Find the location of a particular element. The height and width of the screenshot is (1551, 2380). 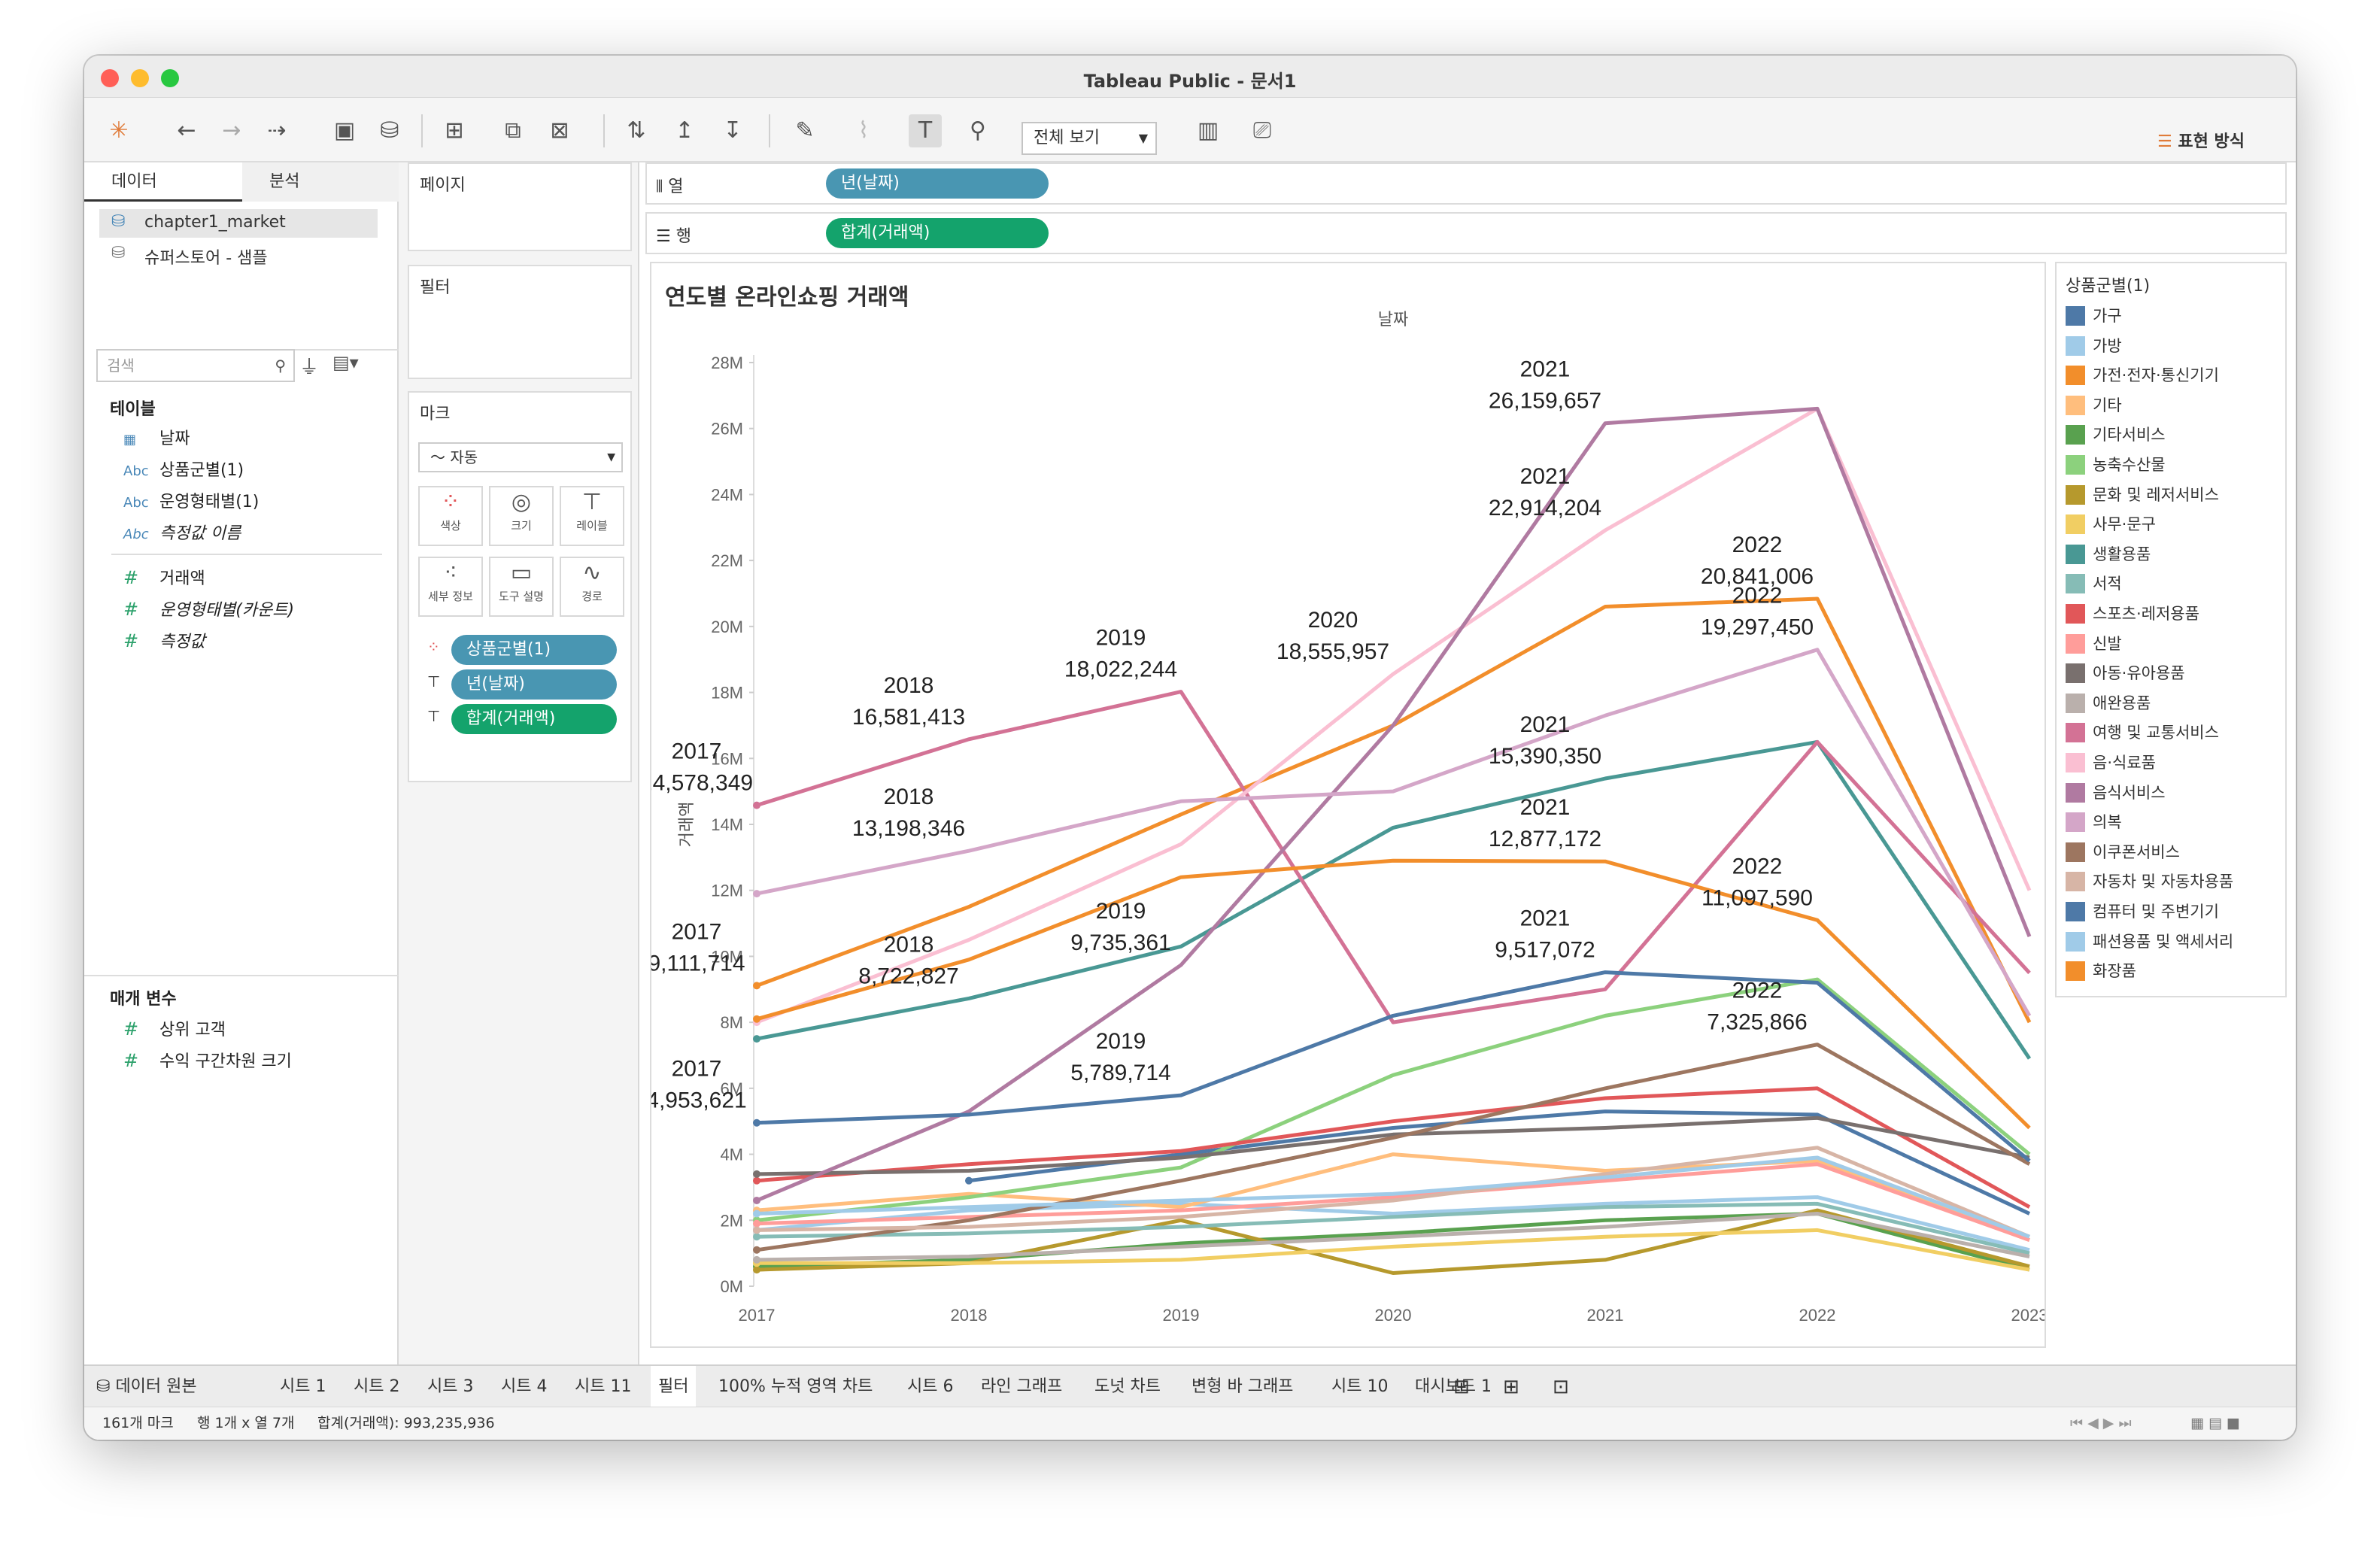

duplicate-sheet-icon: ⧉ is located at coordinates (513, 131).